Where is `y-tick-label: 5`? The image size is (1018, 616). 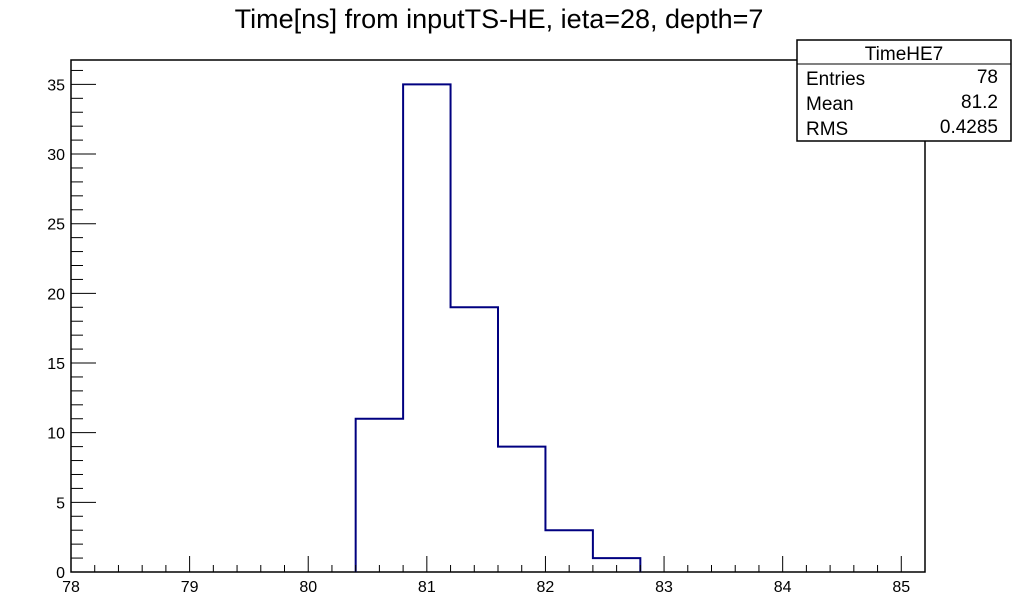 y-tick-label: 5 is located at coordinates (60, 503).